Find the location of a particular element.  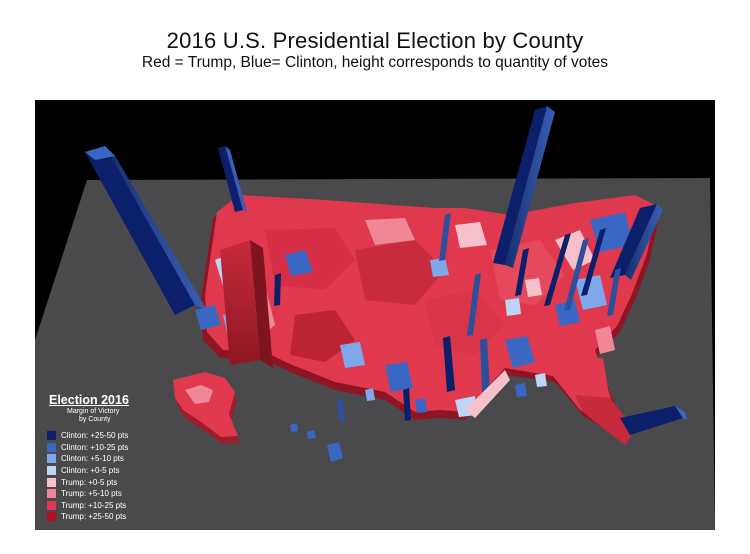

legend-label: Clinton: +10-25 pts is located at coordinates (95, 447).